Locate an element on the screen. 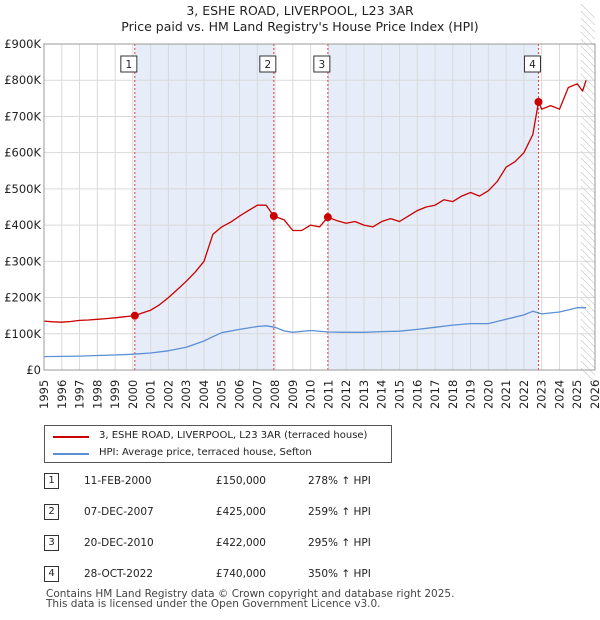  table-row: 4 28-OCT-2022 £740,000 350% ↑ HPI is located at coordinates (234, 574).